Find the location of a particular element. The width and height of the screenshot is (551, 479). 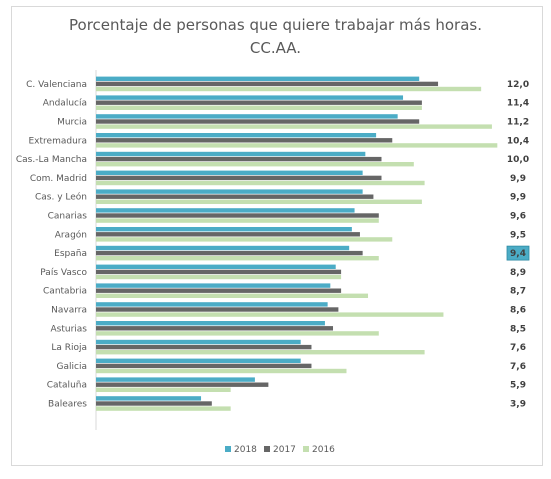

category-label-la-rioja: La Rioja is located at coordinates (69, 348).